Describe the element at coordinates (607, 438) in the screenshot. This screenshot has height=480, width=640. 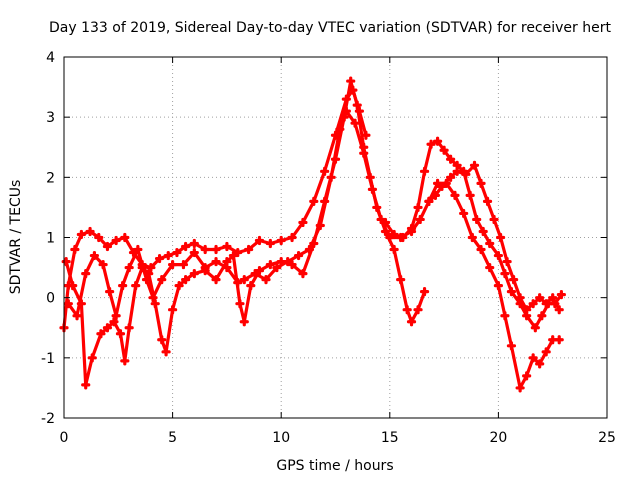
I see `x-tick-label: 25` at that location.